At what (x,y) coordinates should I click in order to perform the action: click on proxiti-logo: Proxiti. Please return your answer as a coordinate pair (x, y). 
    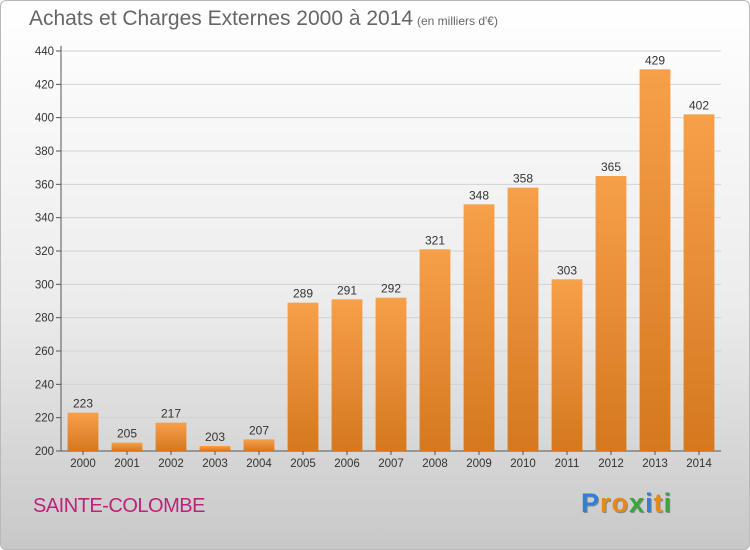
    Looking at the image, I should click on (626, 503).